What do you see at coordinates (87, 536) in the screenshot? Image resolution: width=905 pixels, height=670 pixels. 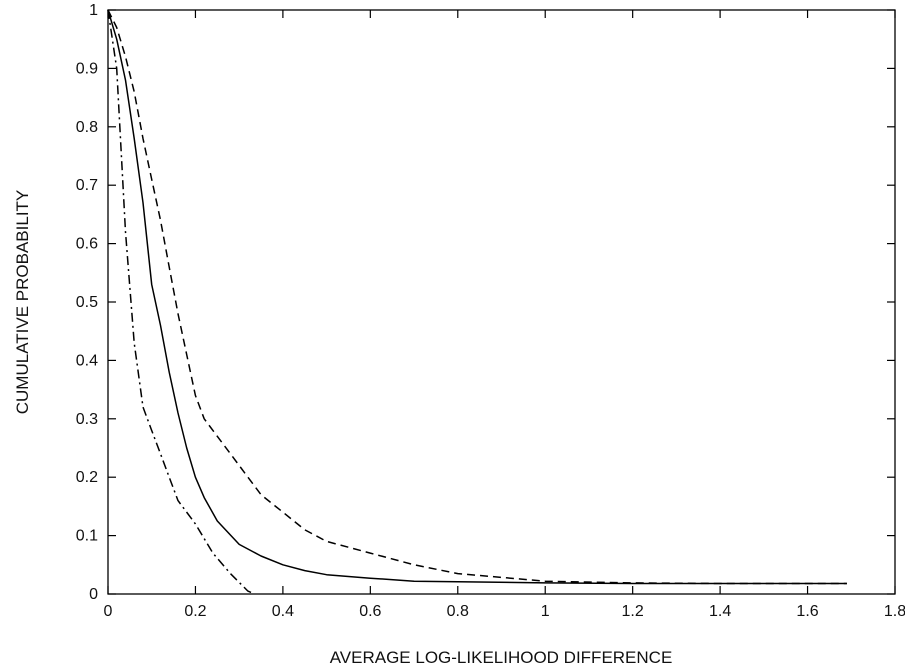 I see `y-tick-label: 0.1` at bounding box center [87, 536].